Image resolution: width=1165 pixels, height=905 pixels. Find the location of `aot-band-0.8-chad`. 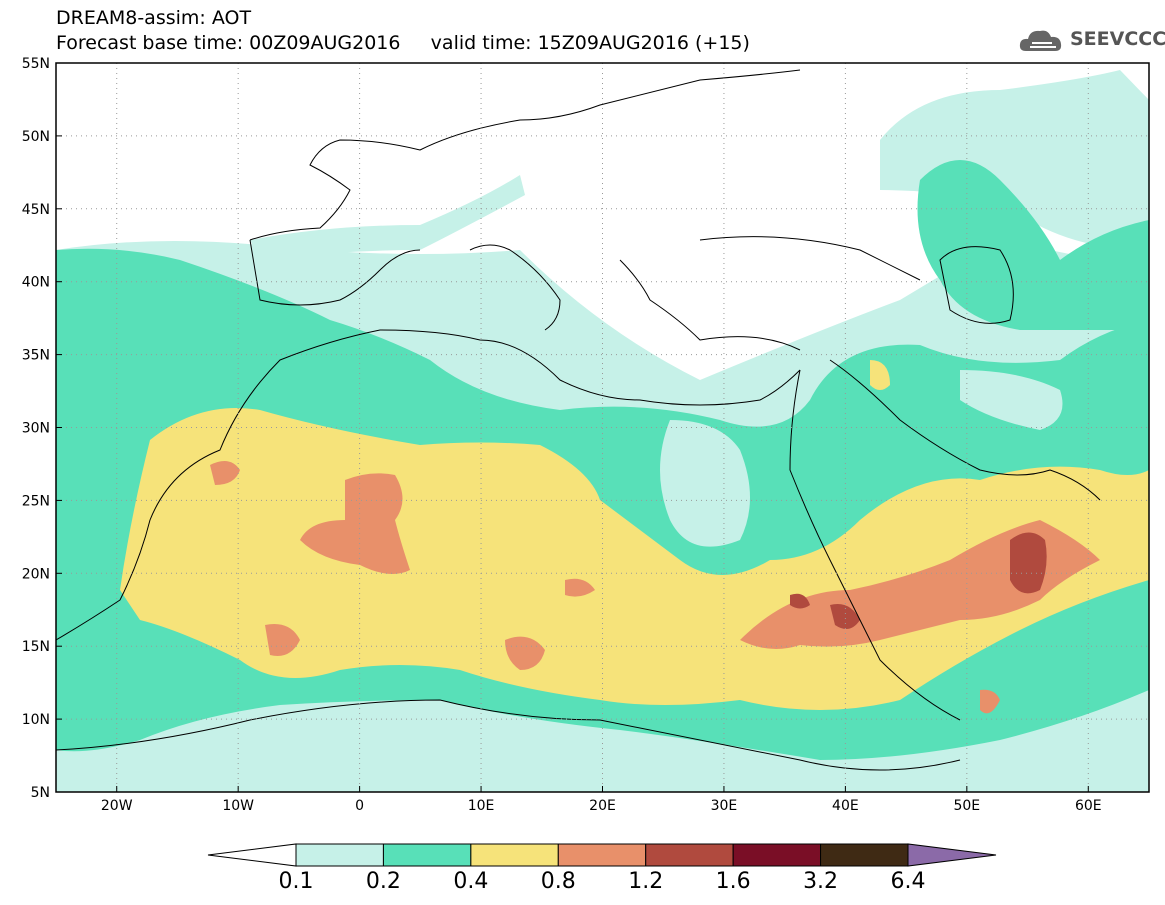

aot-band-0.8-chad is located at coordinates (580, 587).